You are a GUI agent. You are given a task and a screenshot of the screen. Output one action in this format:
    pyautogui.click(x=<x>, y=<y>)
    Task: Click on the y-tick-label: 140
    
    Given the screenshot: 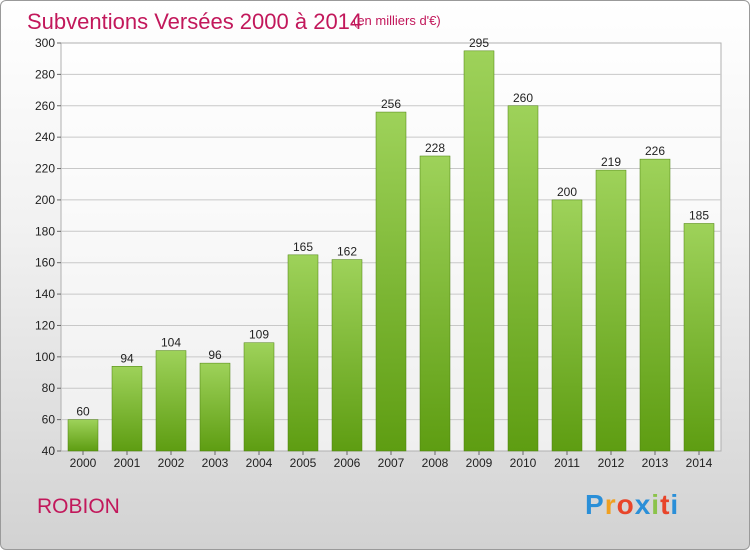 What is the action you would take?
    pyautogui.click(x=45, y=294)
    